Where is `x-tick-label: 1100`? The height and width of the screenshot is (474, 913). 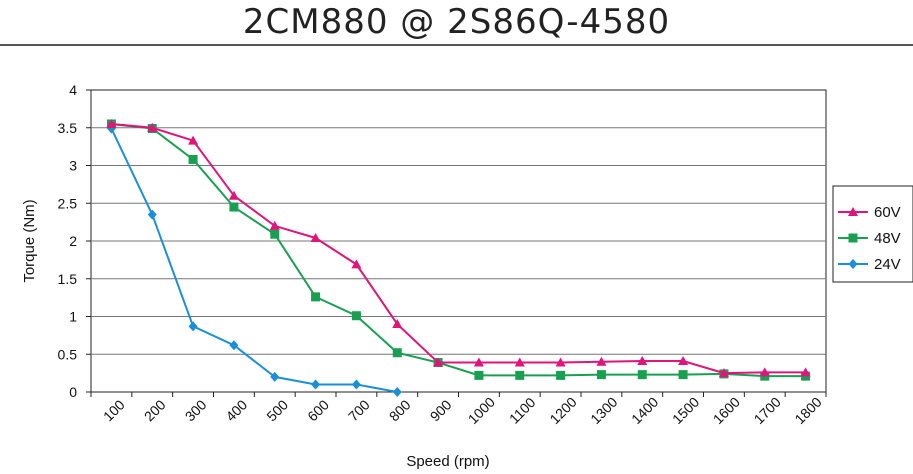
x-tick-label: 1100 is located at coordinates (522, 410).